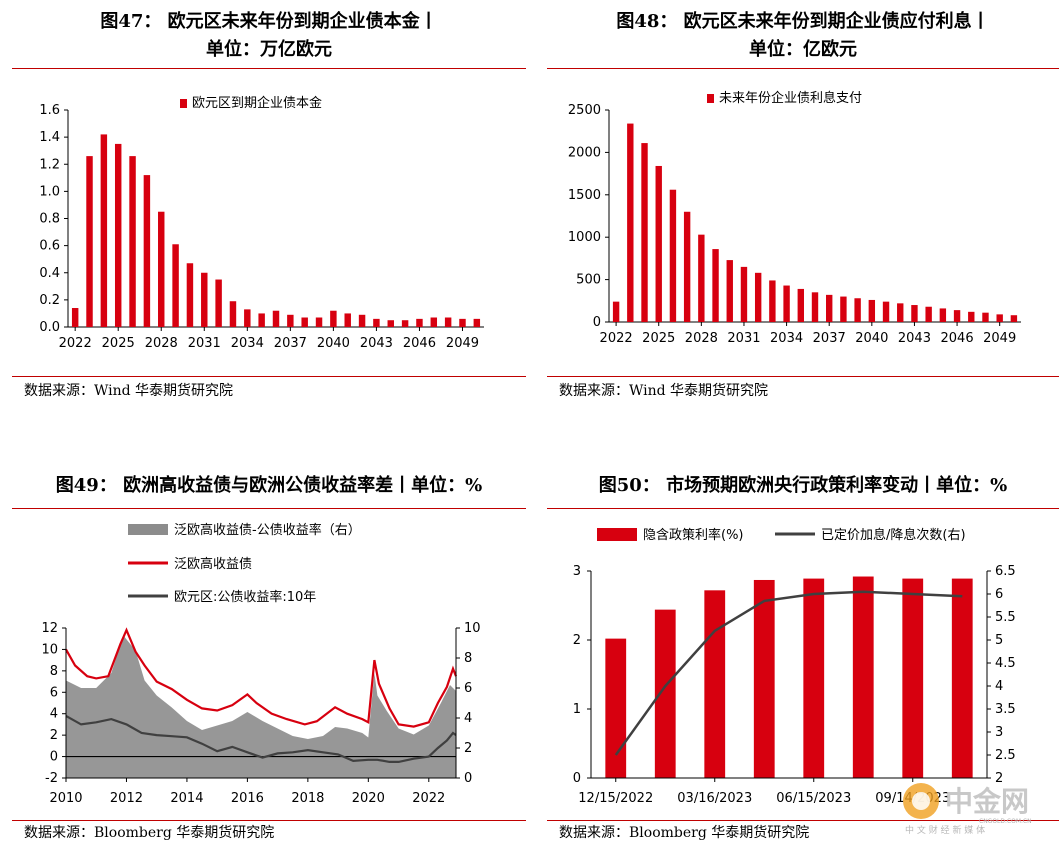 The width and height of the screenshot is (1061, 847). Describe the element at coordinates (126, 798) in the screenshot. I see `x-tick-label: 2012` at that location.